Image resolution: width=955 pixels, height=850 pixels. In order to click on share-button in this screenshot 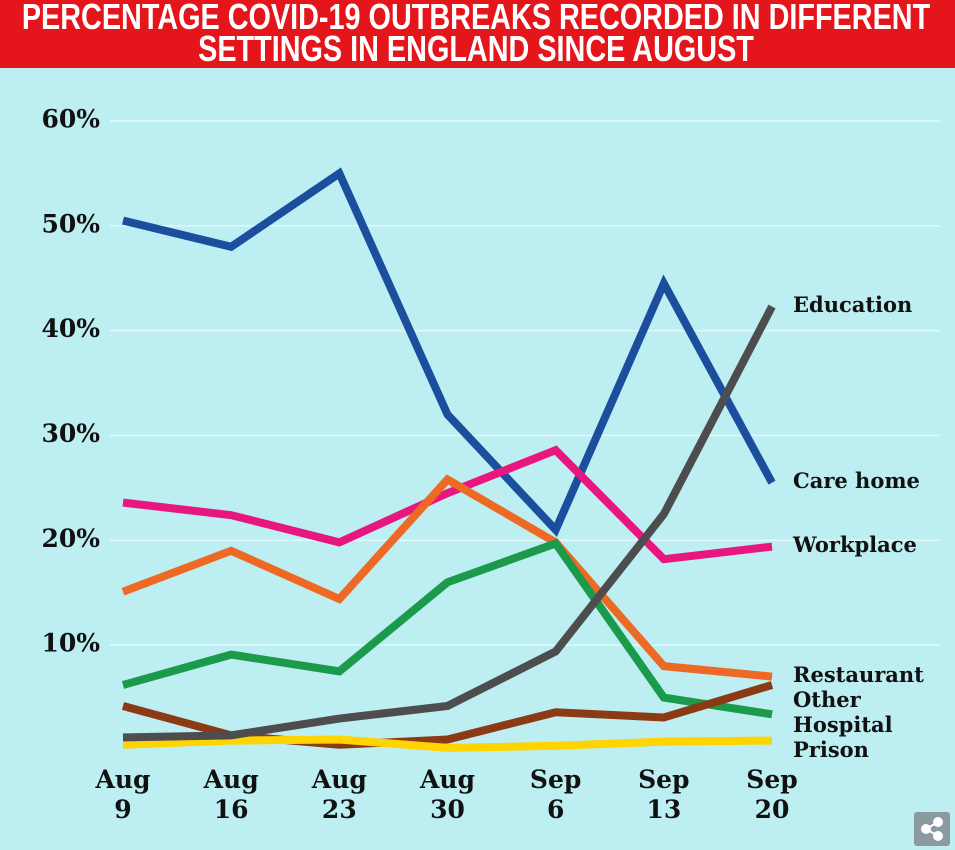, I will do `click(932, 829)`.